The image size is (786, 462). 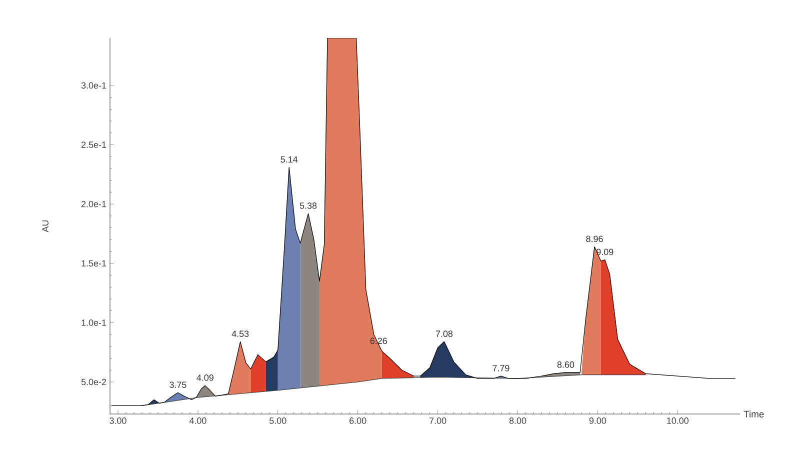 What do you see at coordinates (94, 204) in the screenshot?
I see `y-tick-label: 2.0e-1` at bounding box center [94, 204].